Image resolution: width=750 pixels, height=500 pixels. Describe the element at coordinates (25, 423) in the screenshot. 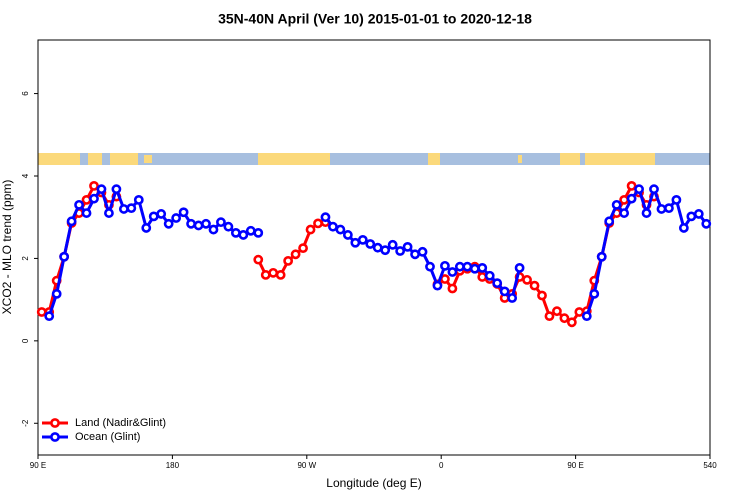

I see `y-tick-label: -2` at that location.